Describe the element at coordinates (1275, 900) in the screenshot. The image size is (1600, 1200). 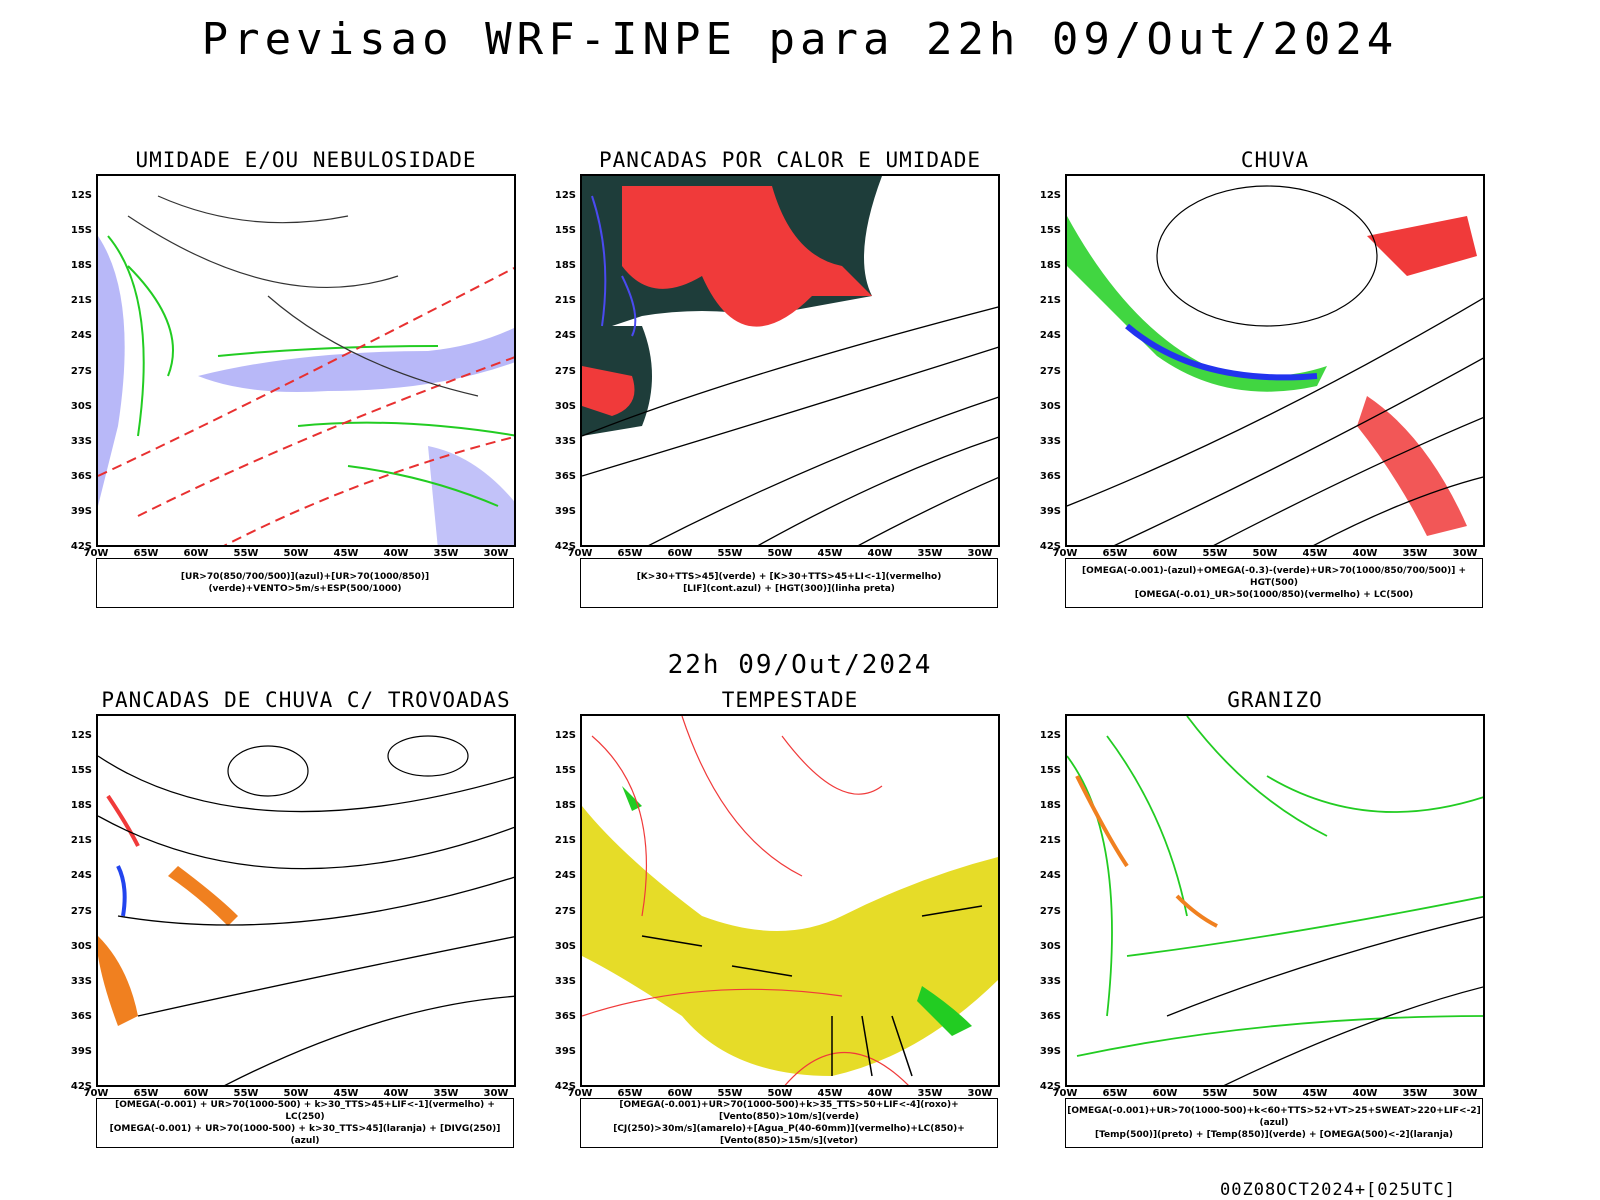
I see `map-granizo` at that location.